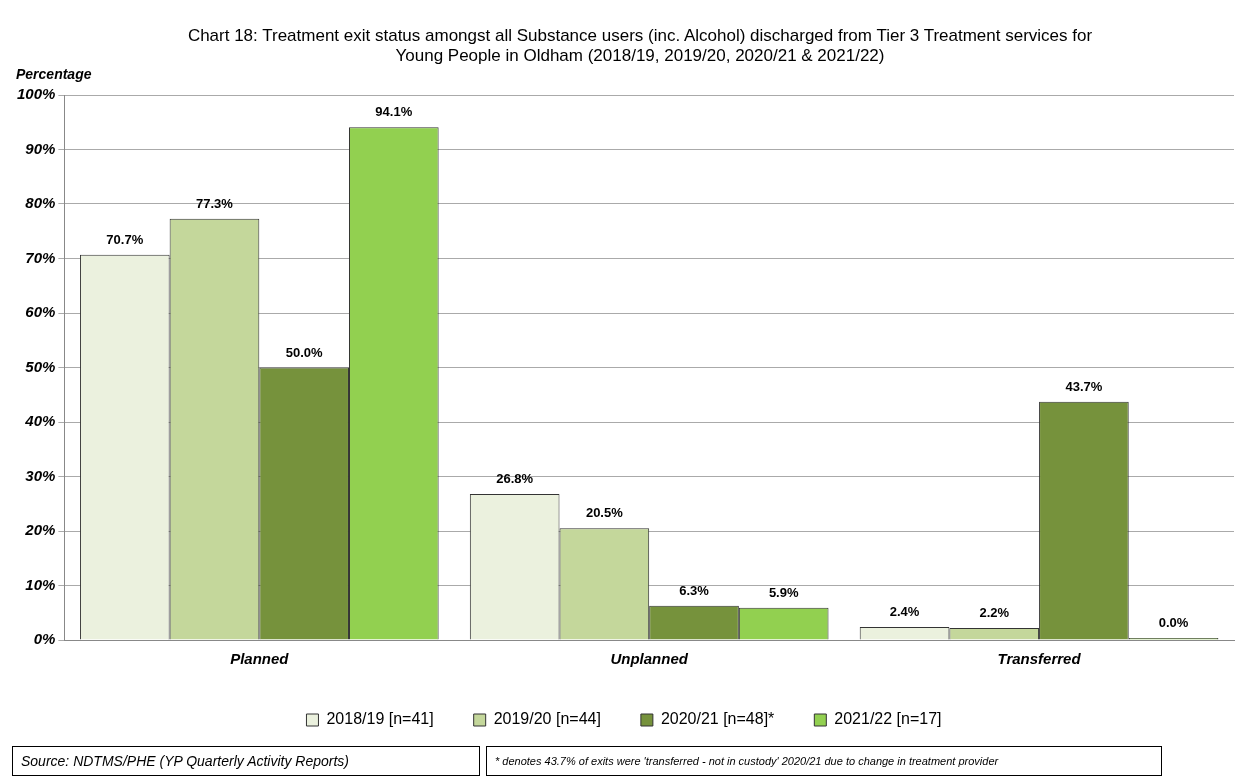 Image resolution: width=1242 pixels, height=776 pixels. Describe the element at coordinates (717, 719) in the screenshot. I see `legend-label: 2020/21 [n=48]*` at that location.